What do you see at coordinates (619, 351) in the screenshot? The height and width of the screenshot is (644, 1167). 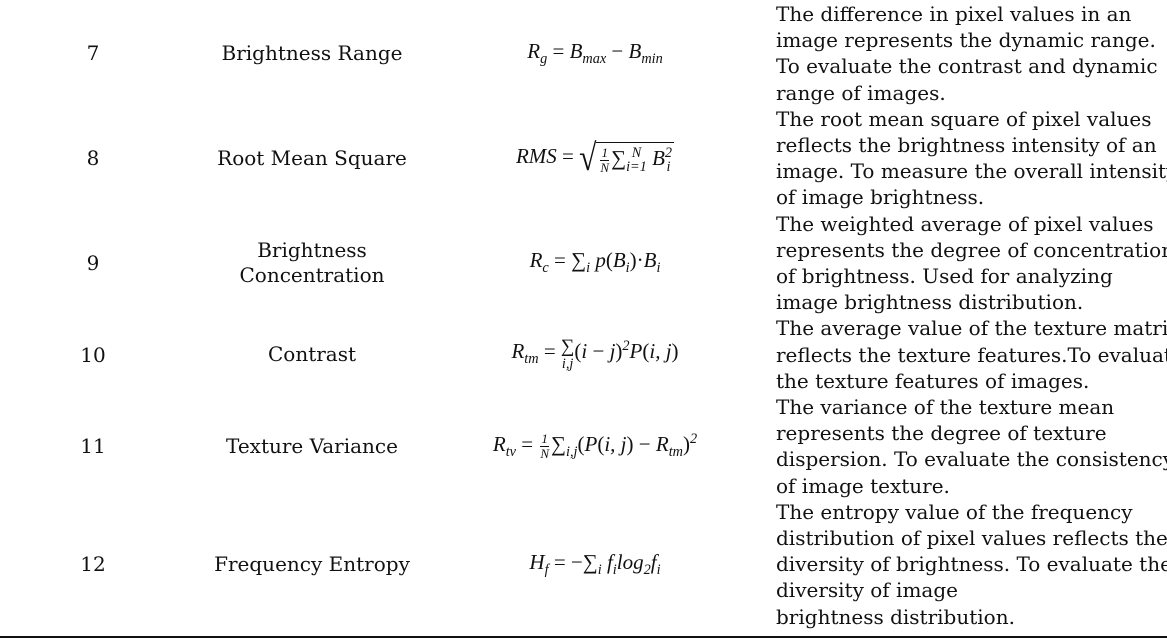 I see `formula-operator: )` at bounding box center [619, 351].